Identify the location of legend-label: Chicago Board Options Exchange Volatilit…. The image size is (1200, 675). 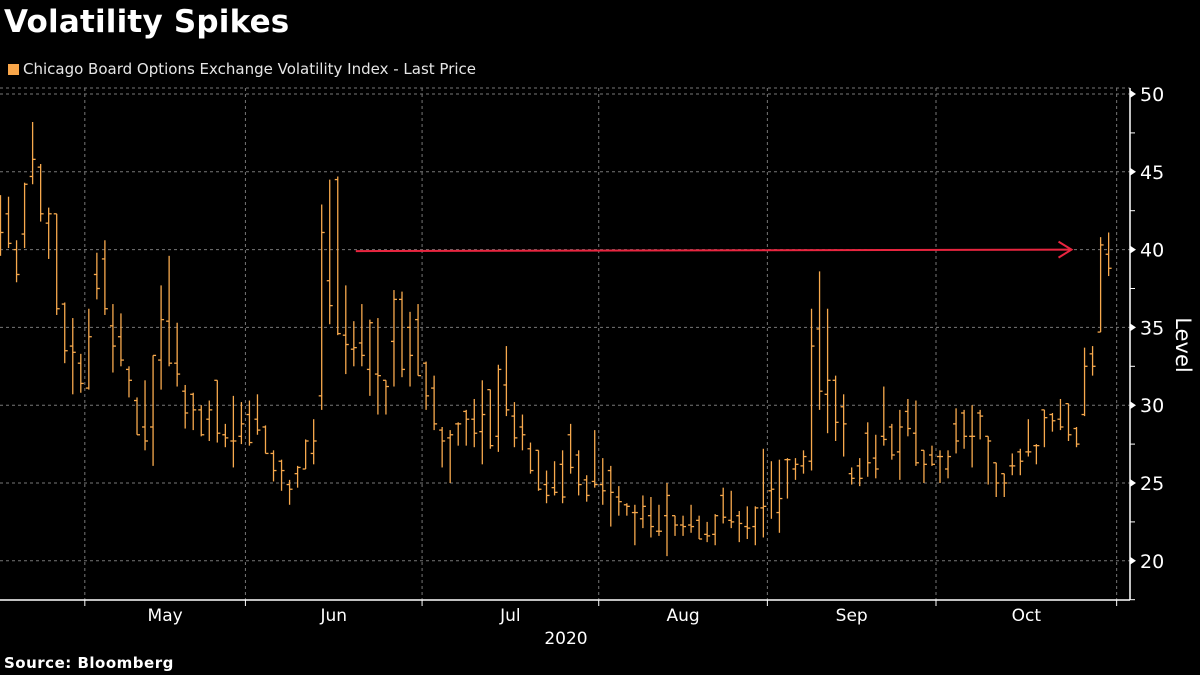
(250, 69).